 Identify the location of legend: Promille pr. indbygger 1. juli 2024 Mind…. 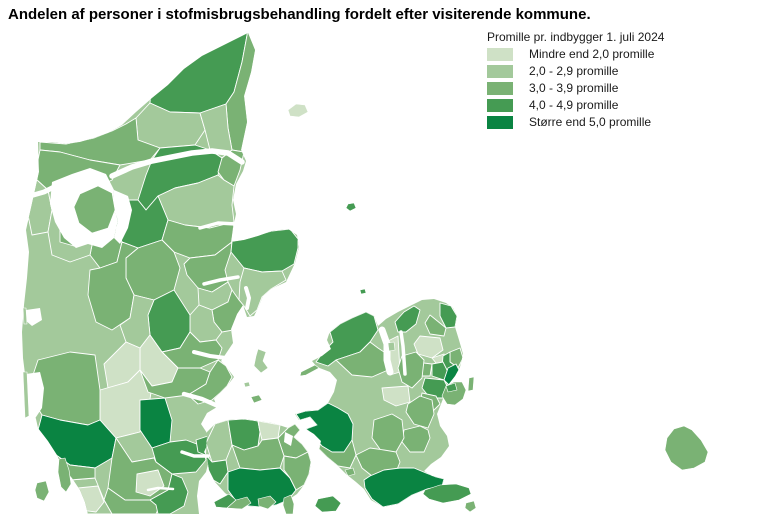
(575, 81).